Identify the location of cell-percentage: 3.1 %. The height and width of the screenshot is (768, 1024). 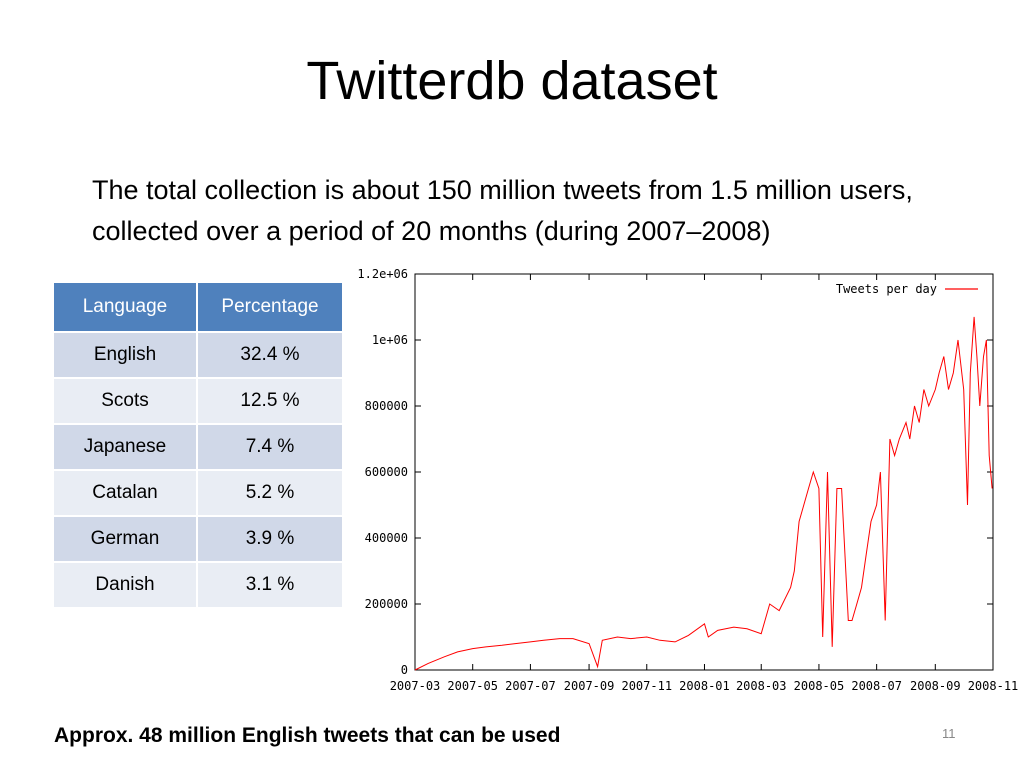
(270, 585).